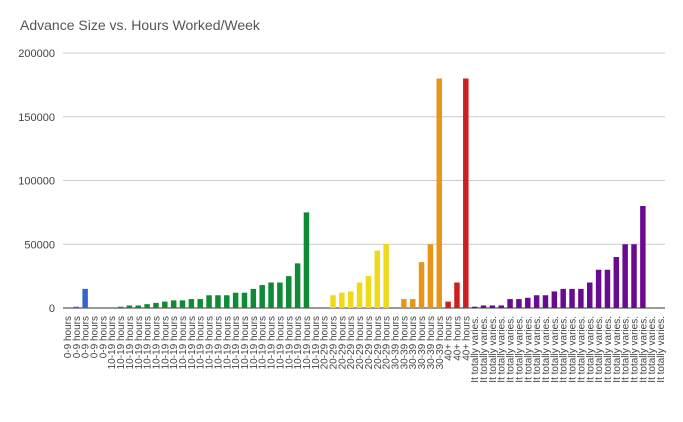 This screenshot has height=422, width=683. I want to click on y-tick-label: 150000, so click(36, 118).